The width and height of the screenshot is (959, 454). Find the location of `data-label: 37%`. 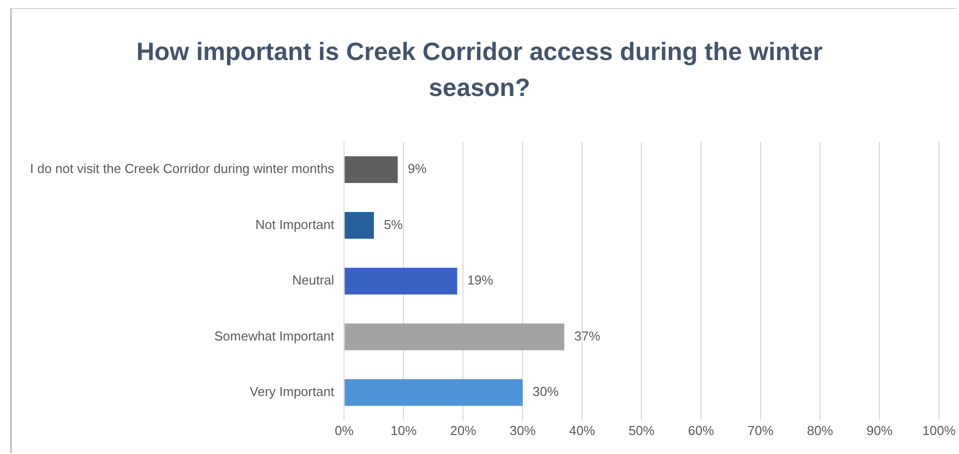

data-label: 37% is located at coordinates (587, 336).